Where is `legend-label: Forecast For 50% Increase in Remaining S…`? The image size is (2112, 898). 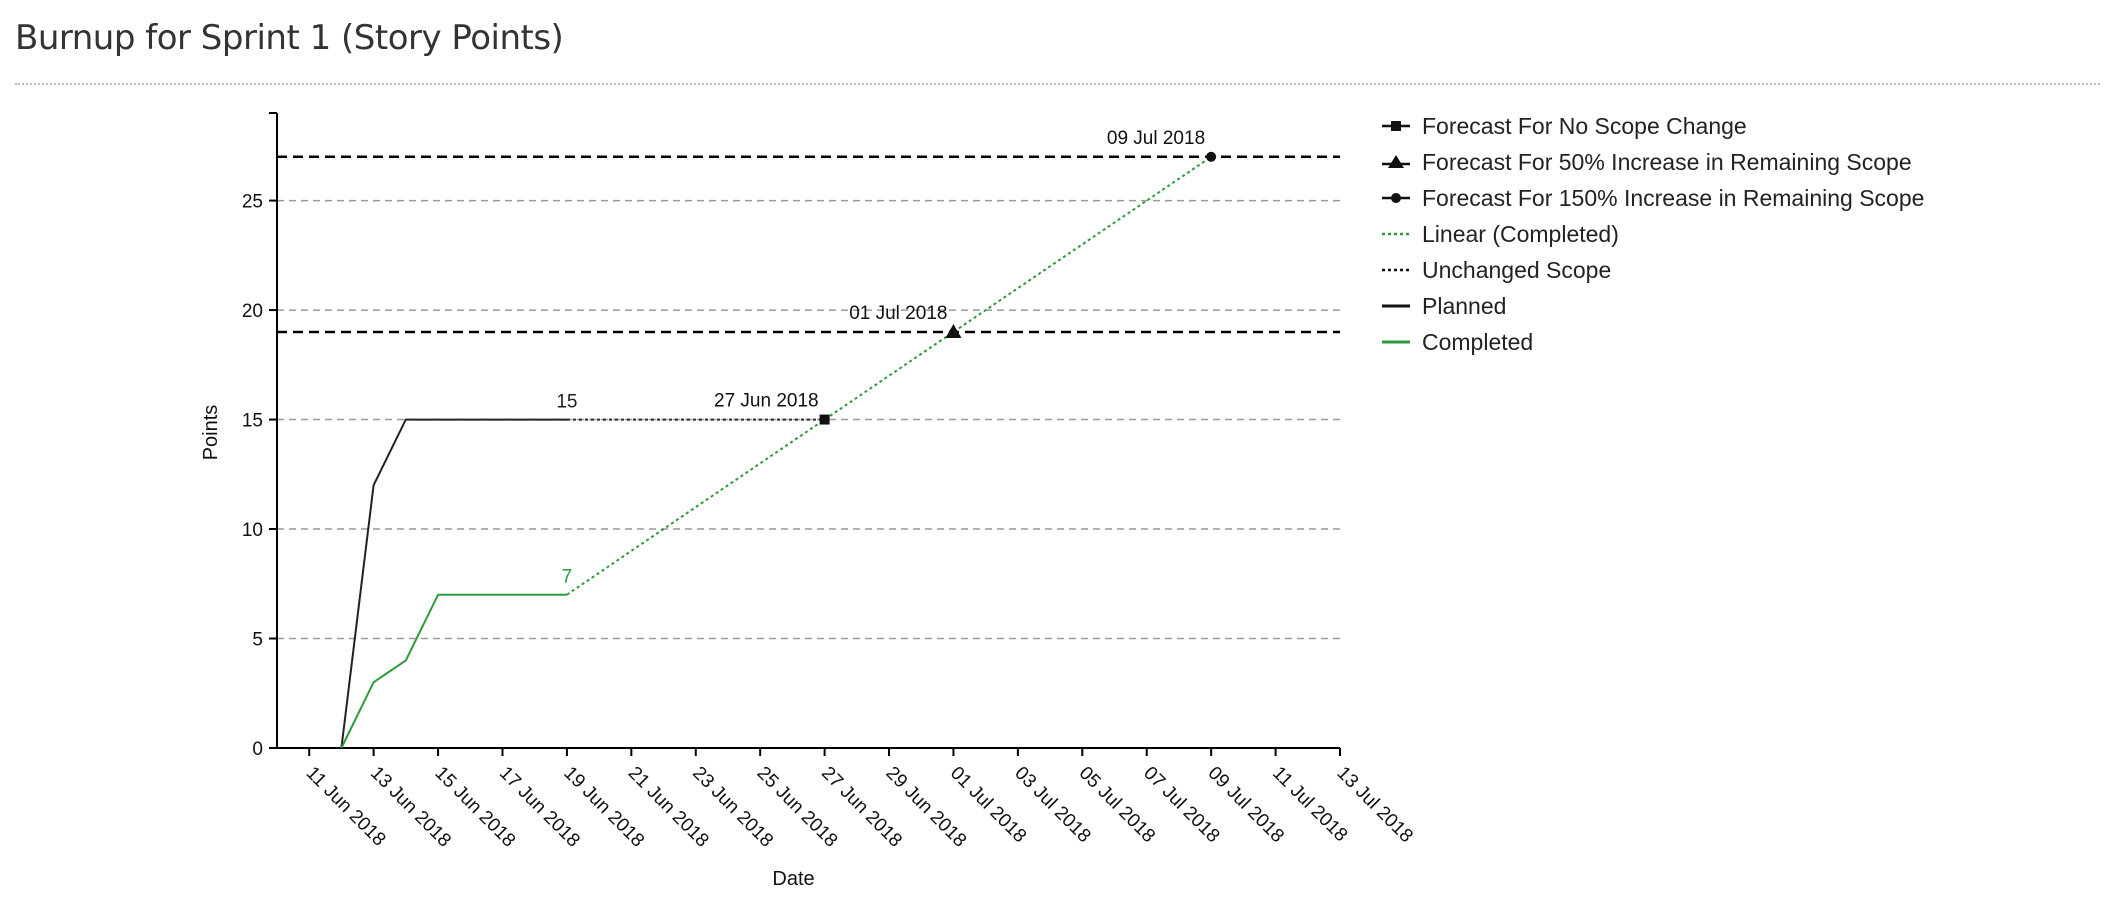
legend-label: Forecast For 50% Increase in Remaining S… is located at coordinates (1667, 161).